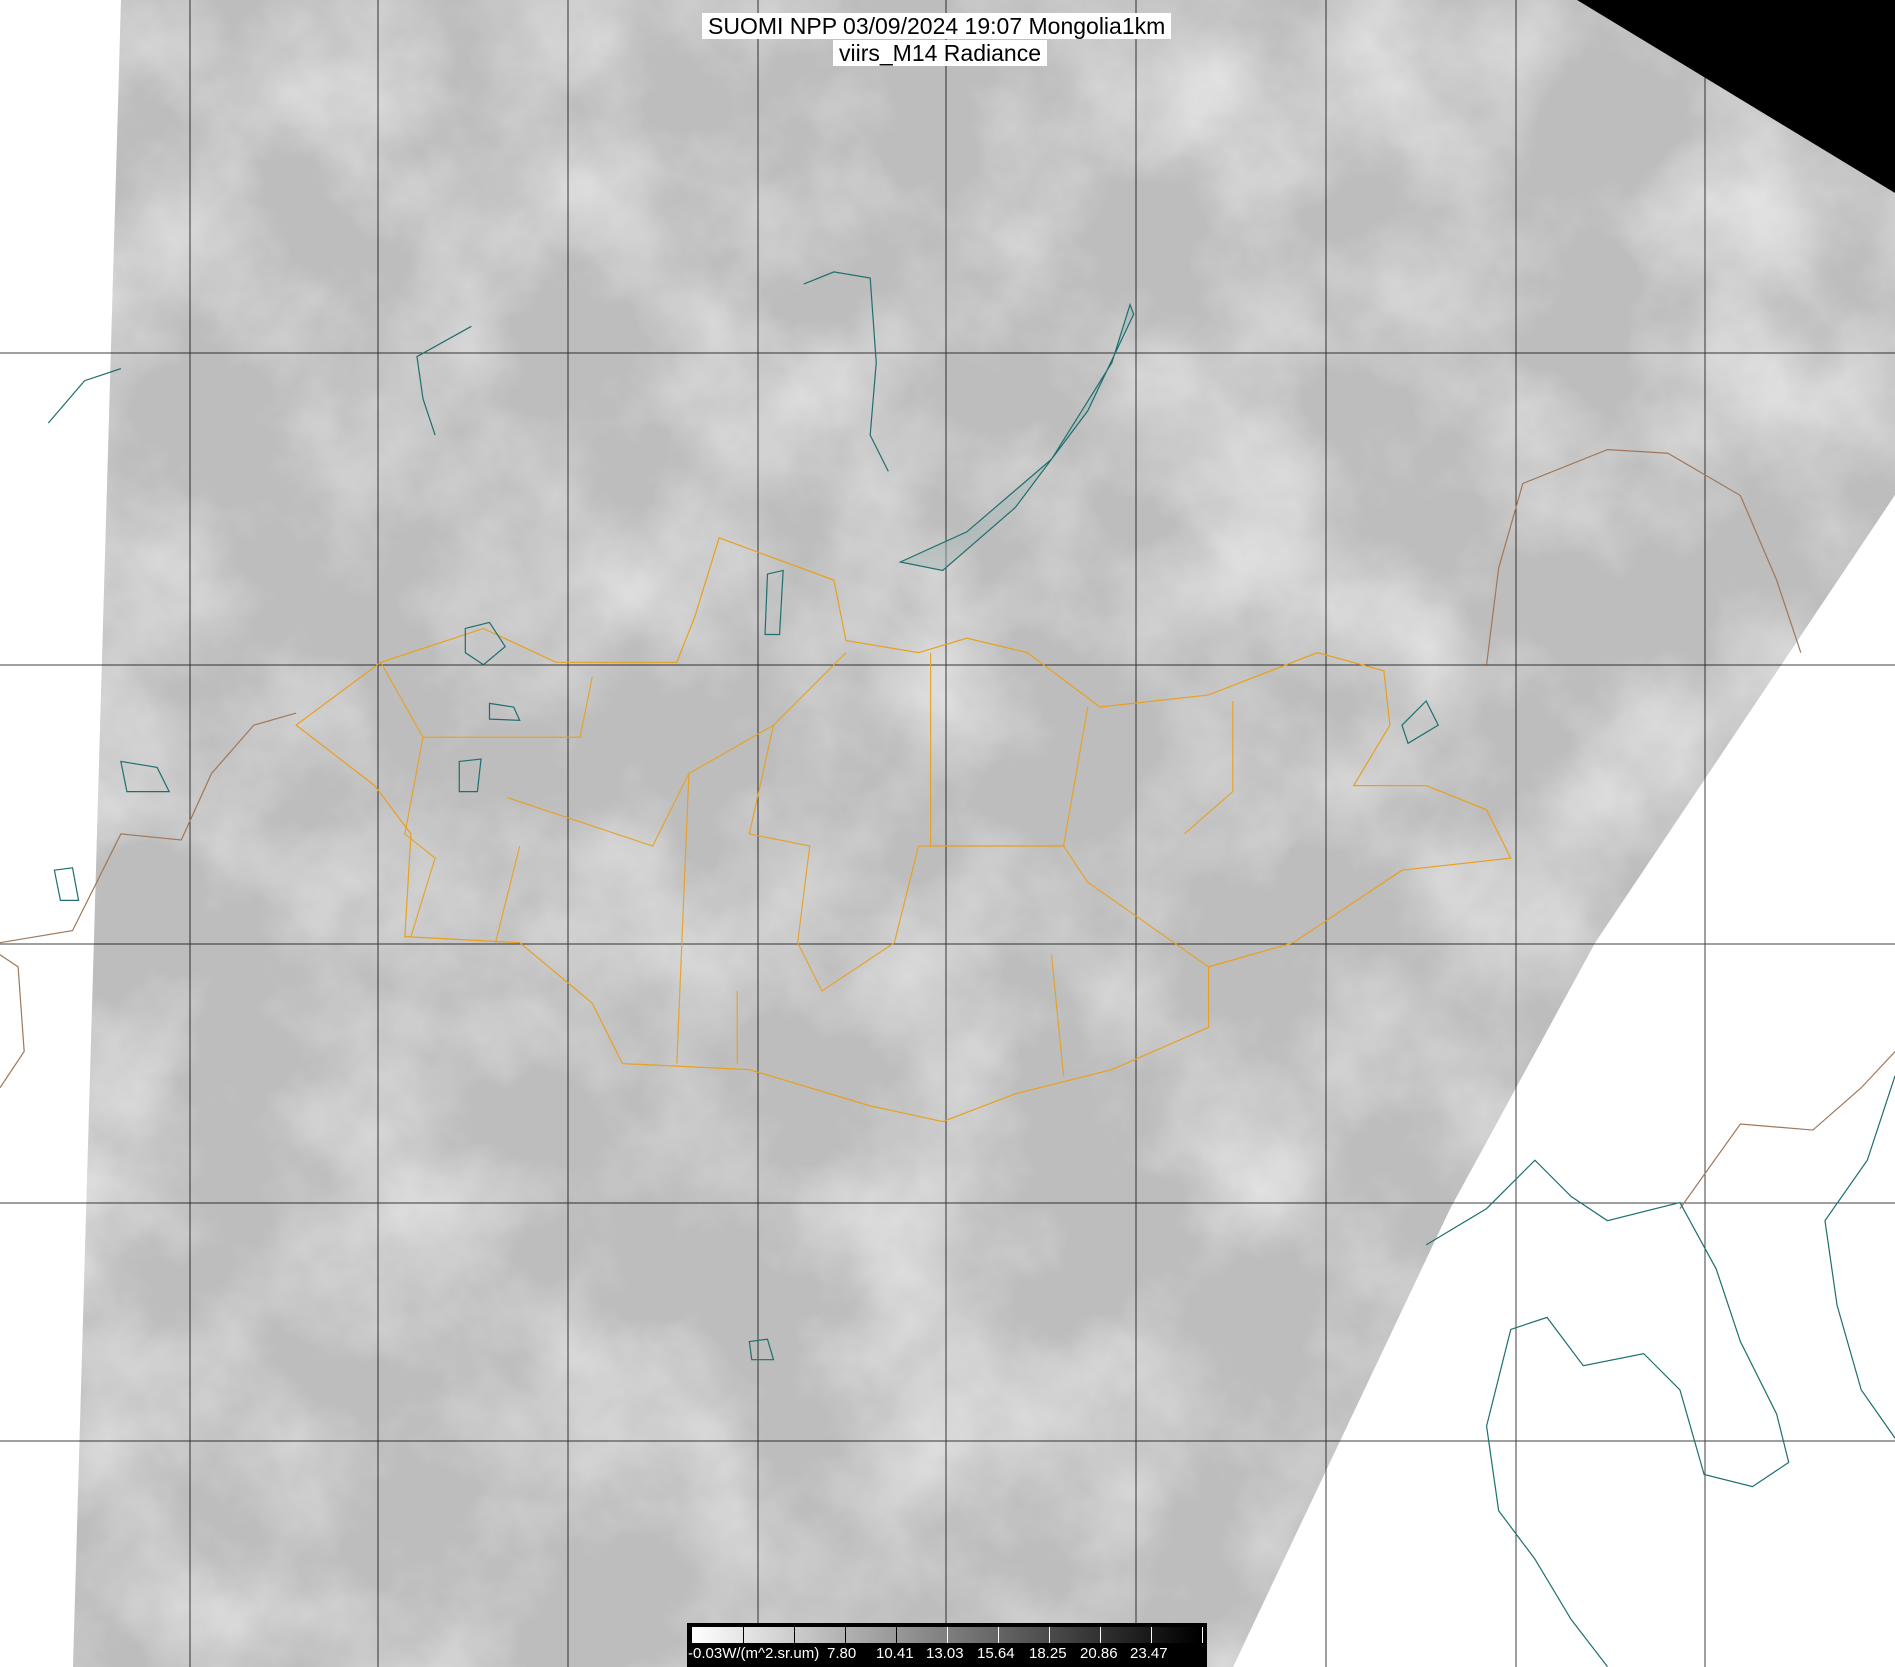 This screenshot has width=1895, height=1667. Describe the element at coordinates (754, 1653) in the screenshot. I see `colorbar-unit-label: -0.03W/(m^2.sr.um)` at that location.